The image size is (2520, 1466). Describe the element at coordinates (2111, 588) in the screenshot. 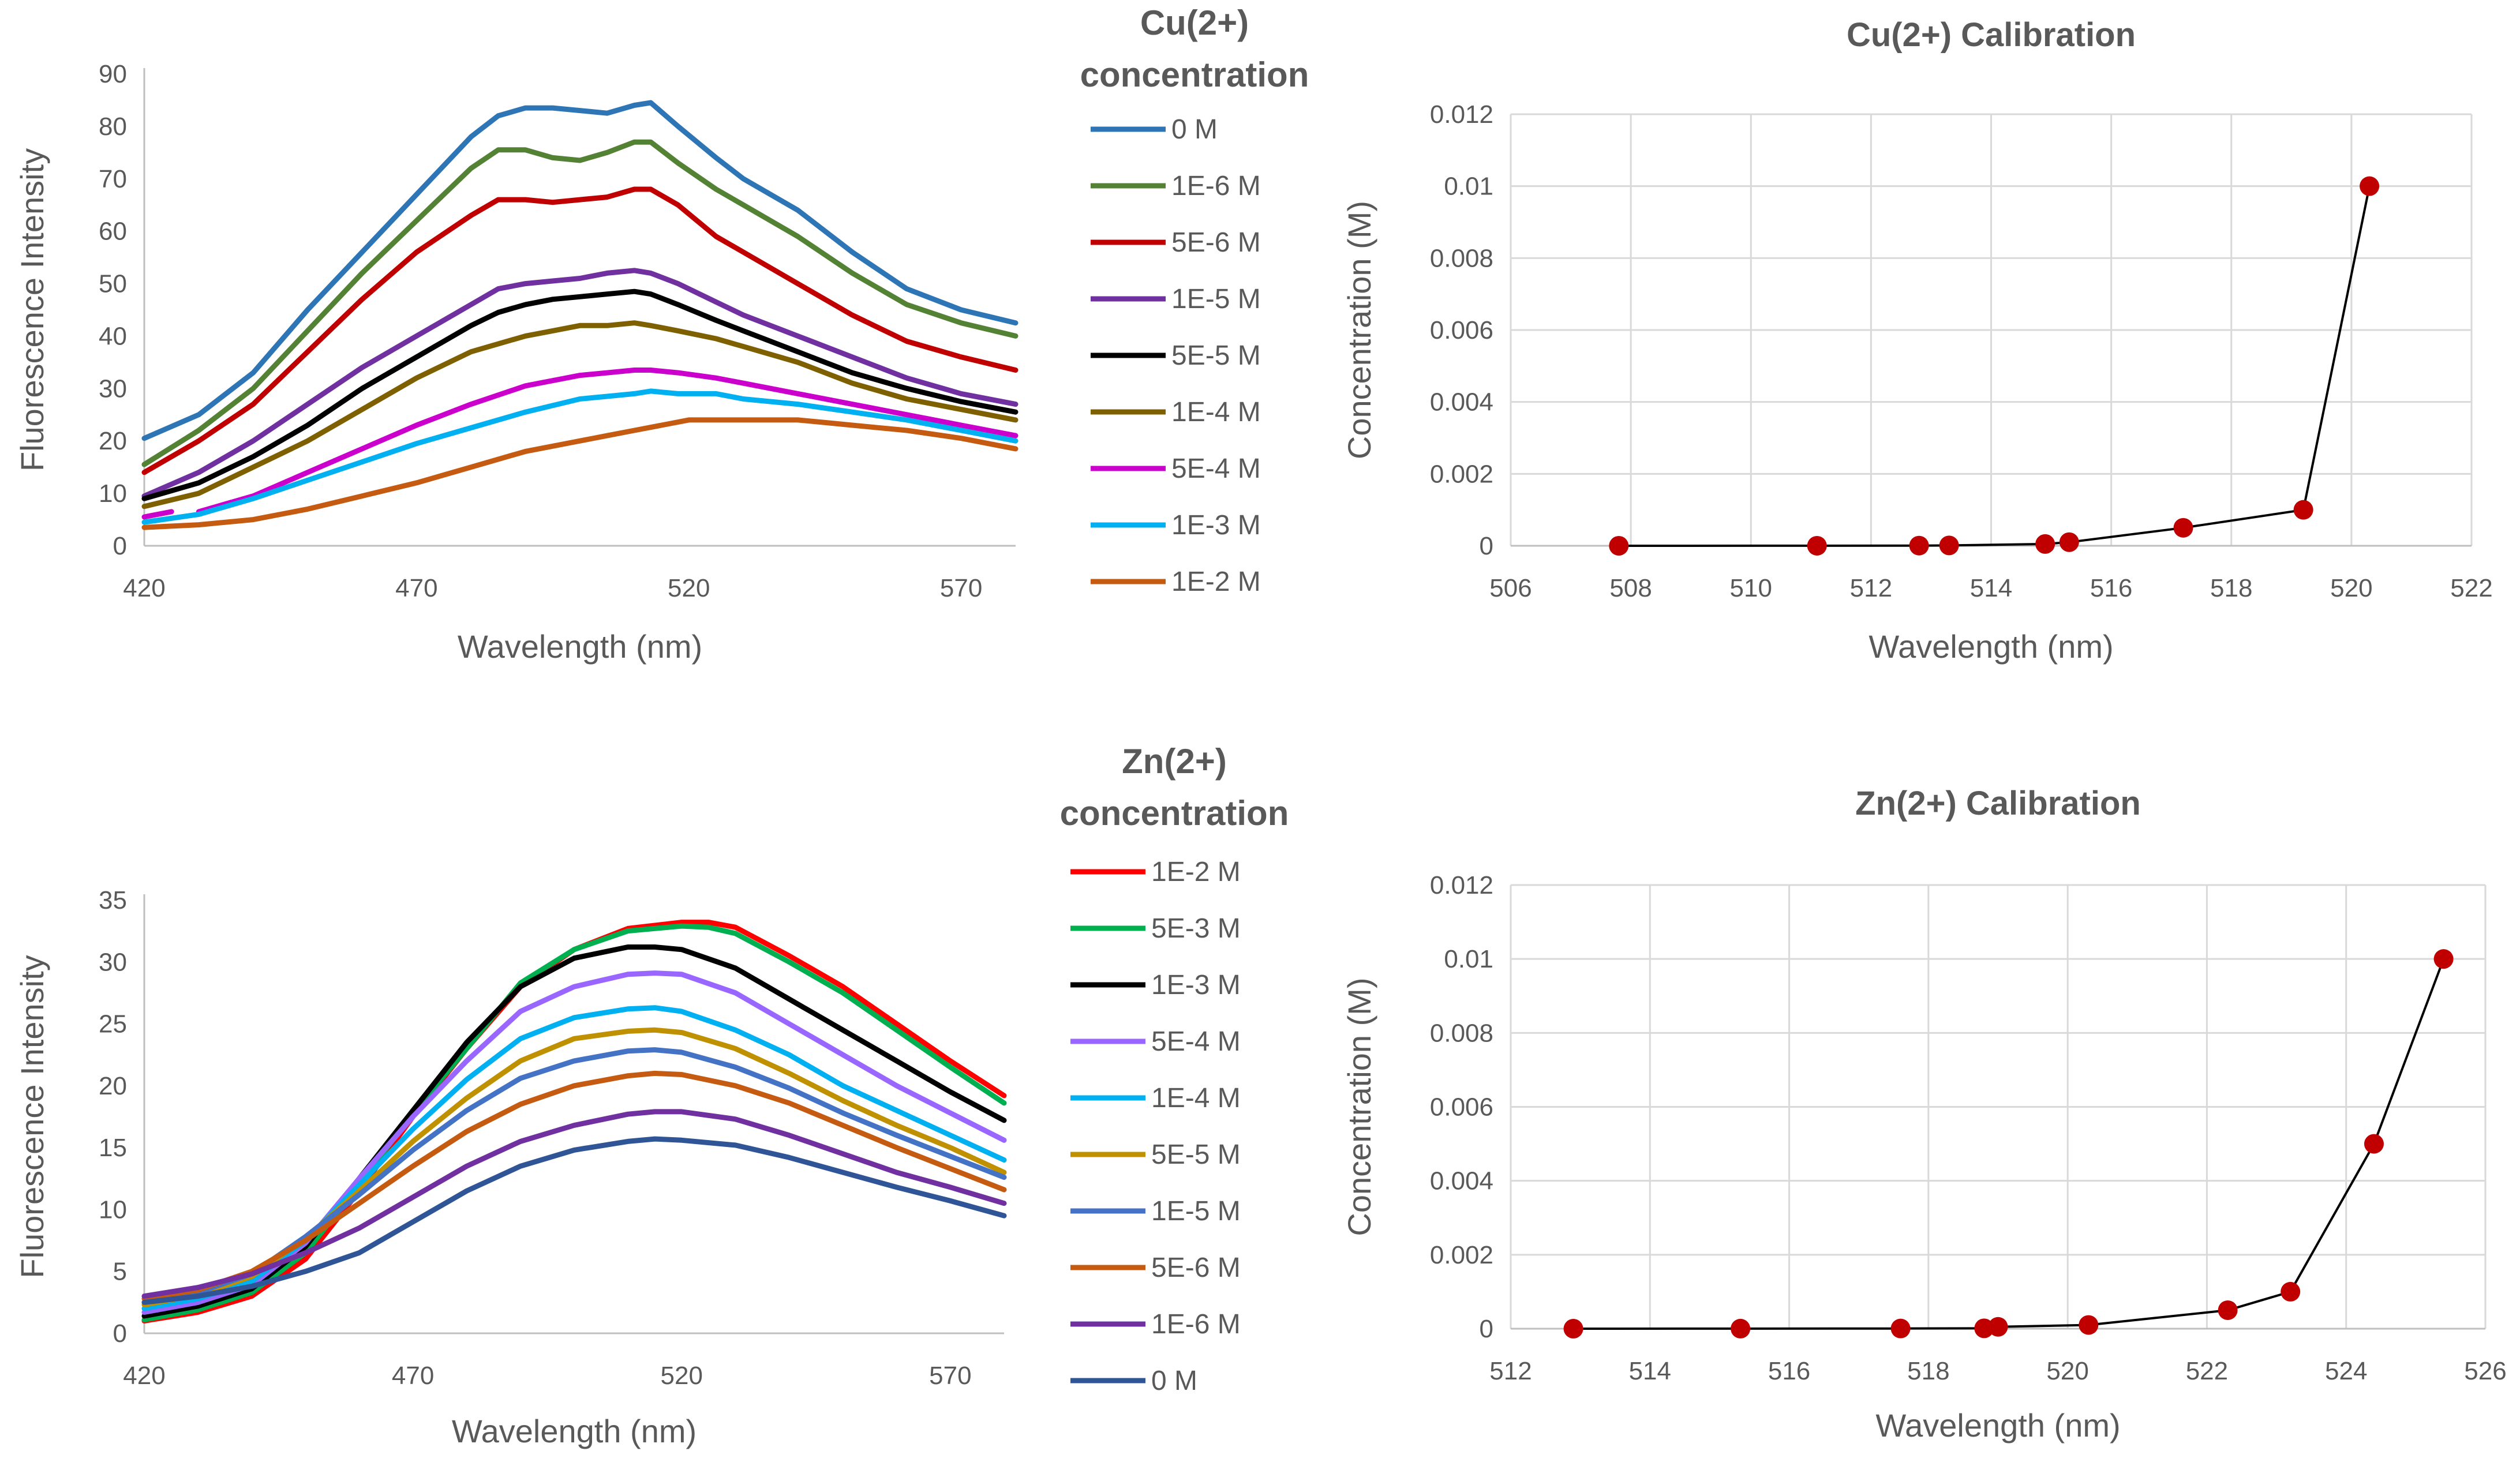

I see `x-tick-label: 516` at that location.